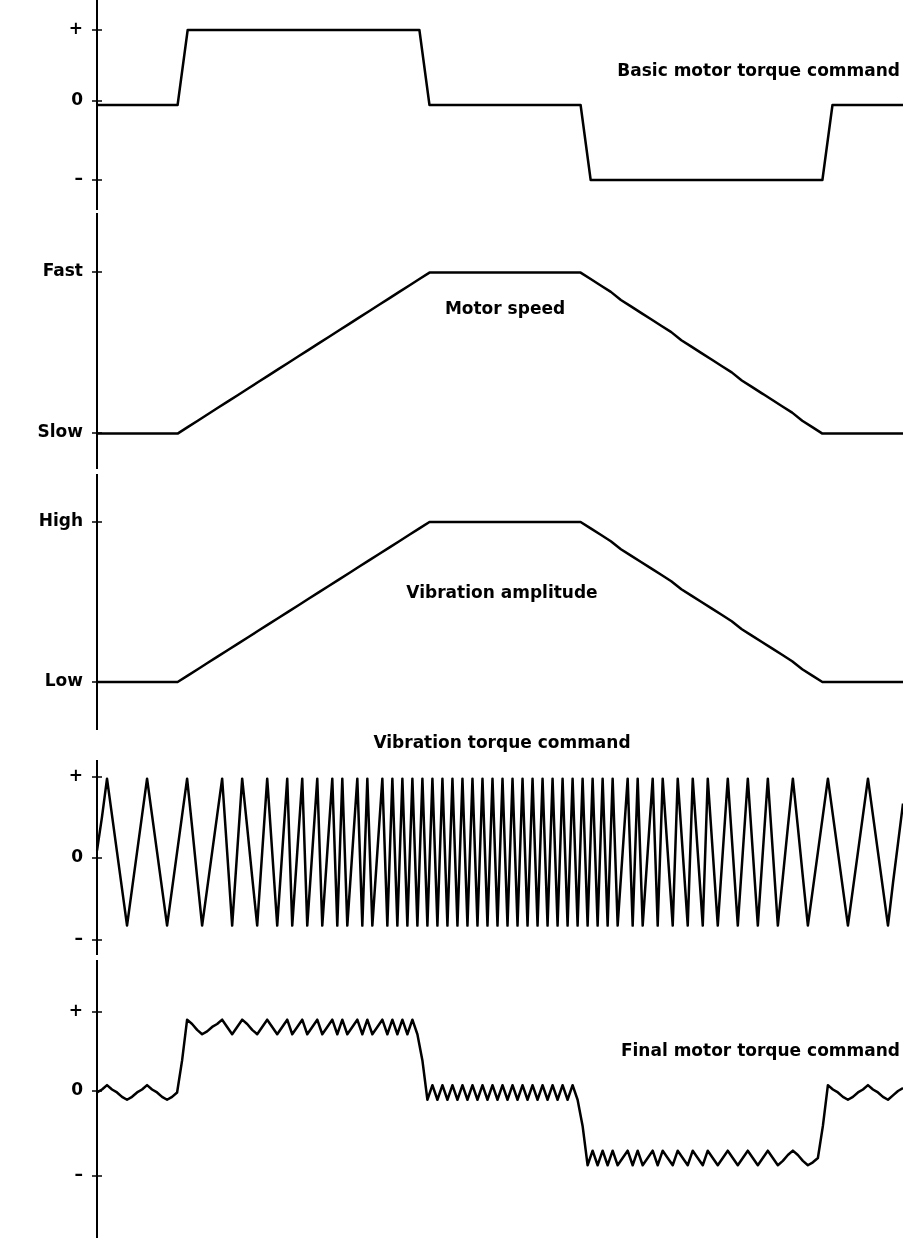 This screenshot has height=1238, width=903. Describe the element at coordinates (758, 70) in the screenshot. I see `text: Basic motor torque command` at that location.